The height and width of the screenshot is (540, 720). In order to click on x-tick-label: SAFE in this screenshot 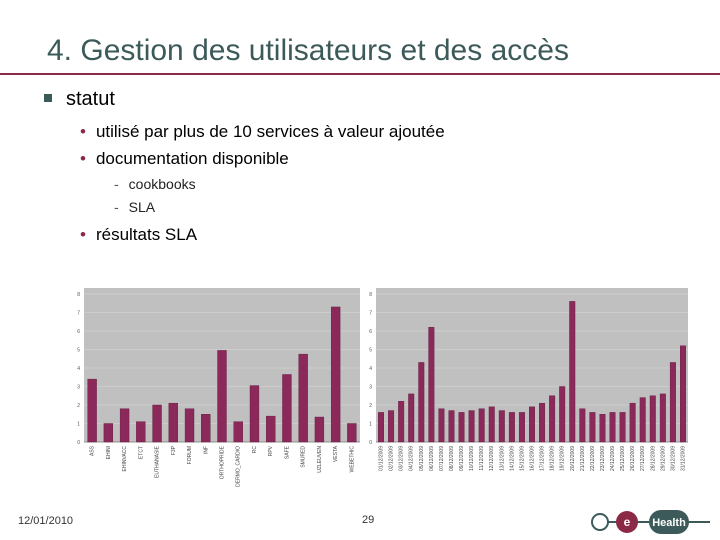, I will do `click(287, 452)`.